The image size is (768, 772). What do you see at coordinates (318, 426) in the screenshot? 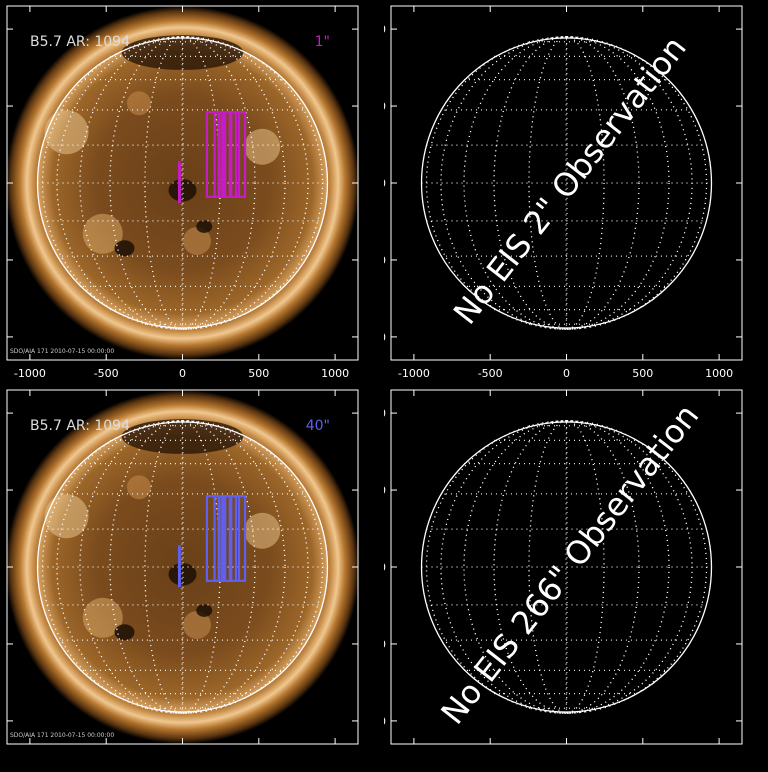
I see `slit-width-label: 40"` at bounding box center [318, 426].